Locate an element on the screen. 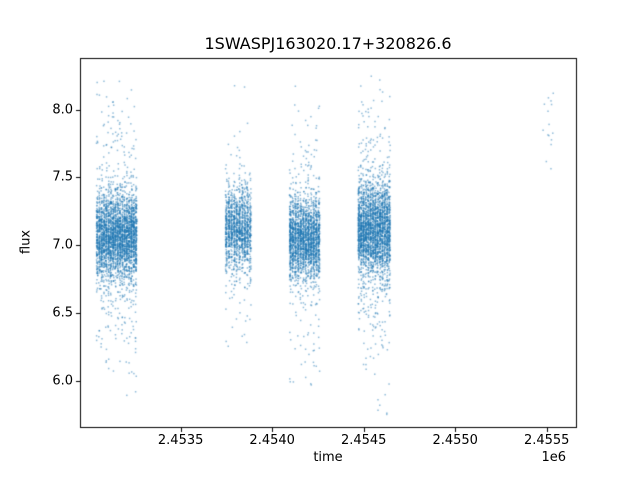  y-tick-label: 6.0 is located at coordinates (62, 381).